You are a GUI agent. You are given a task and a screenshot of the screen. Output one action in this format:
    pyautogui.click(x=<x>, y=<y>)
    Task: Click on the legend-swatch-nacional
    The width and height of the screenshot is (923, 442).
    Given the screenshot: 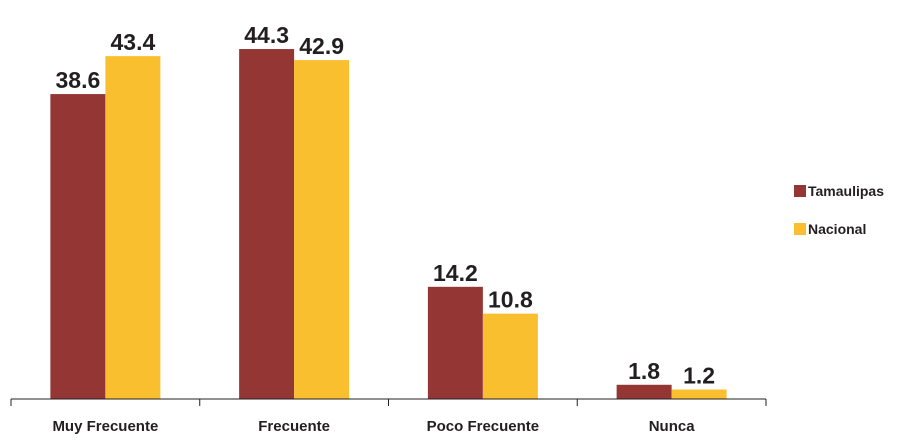 What is the action you would take?
    pyautogui.click(x=800, y=229)
    